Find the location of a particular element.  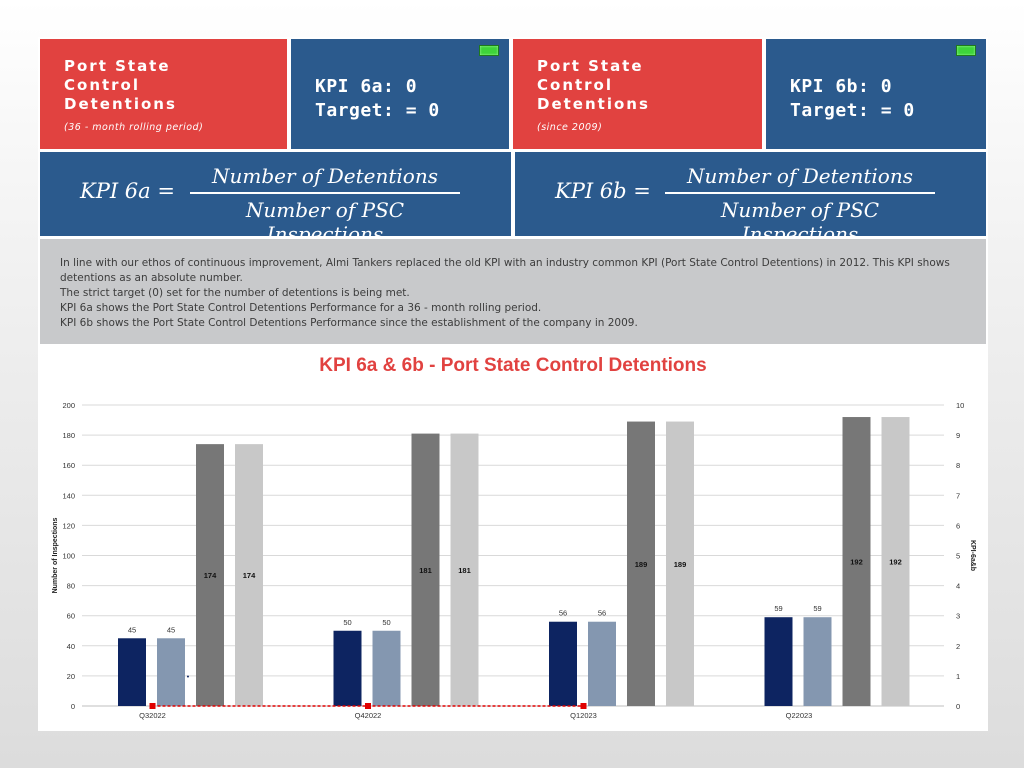

y2-tick-label: 7 is located at coordinates (958, 495).